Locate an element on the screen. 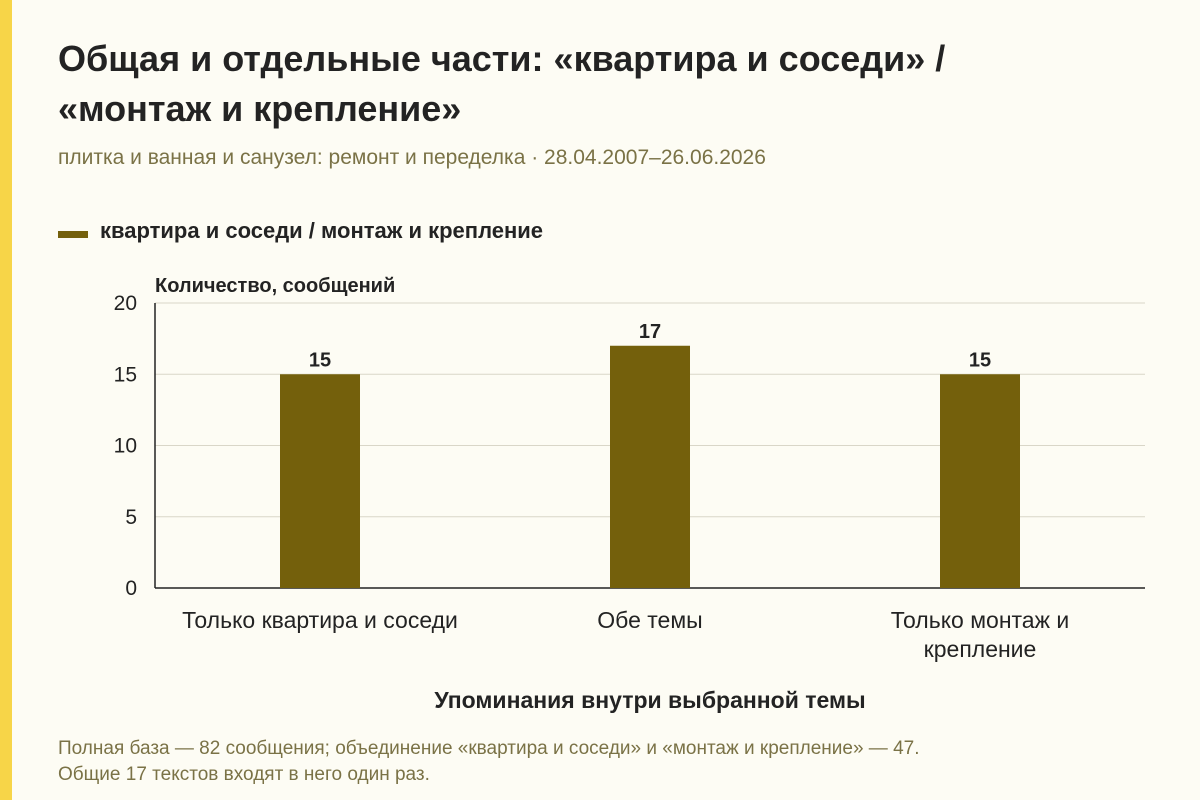 This screenshot has width=1200, height=800. y-tick-label: 20 is located at coordinates (125, 303).